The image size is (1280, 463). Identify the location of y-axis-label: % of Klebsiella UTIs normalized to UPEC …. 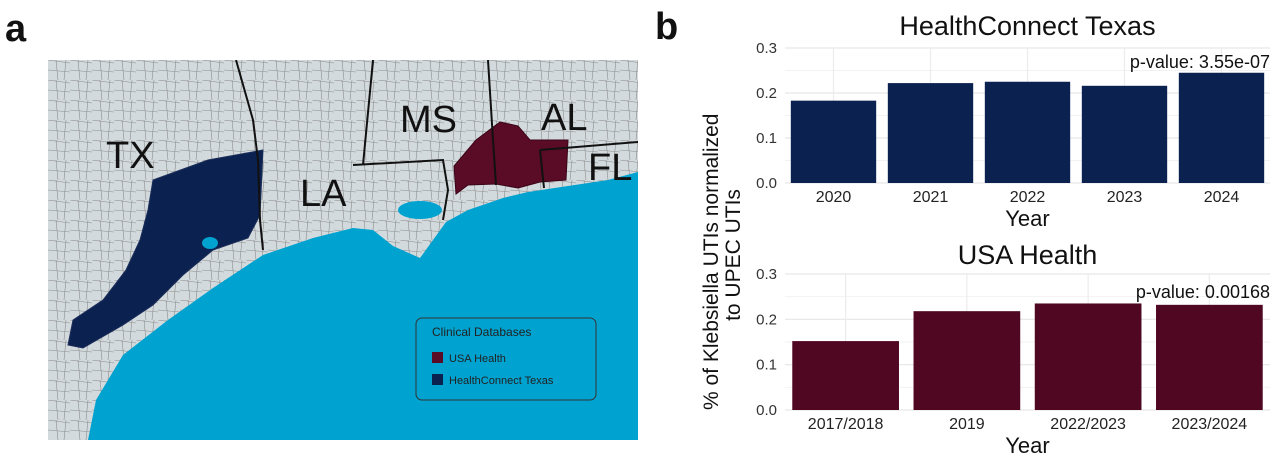
(722, 262).